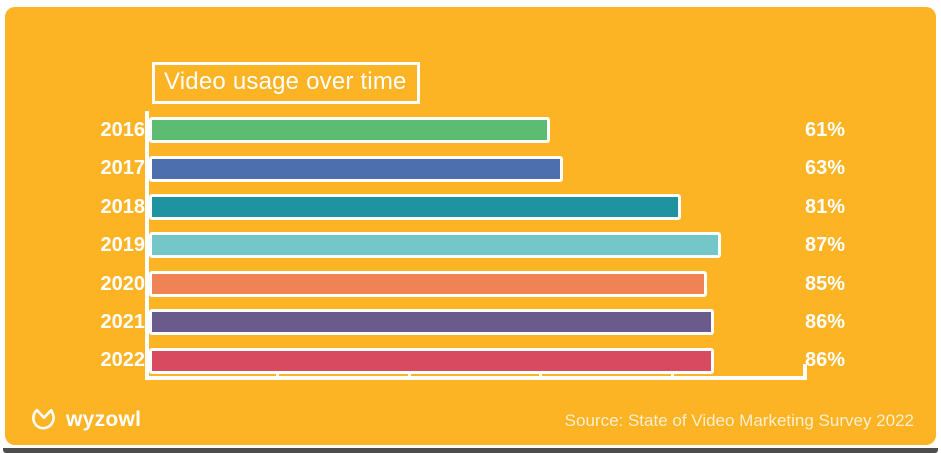 The width and height of the screenshot is (941, 453). Describe the element at coordinates (825, 168) in the screenshot. I see `value-label-2017: 63%` at that location.